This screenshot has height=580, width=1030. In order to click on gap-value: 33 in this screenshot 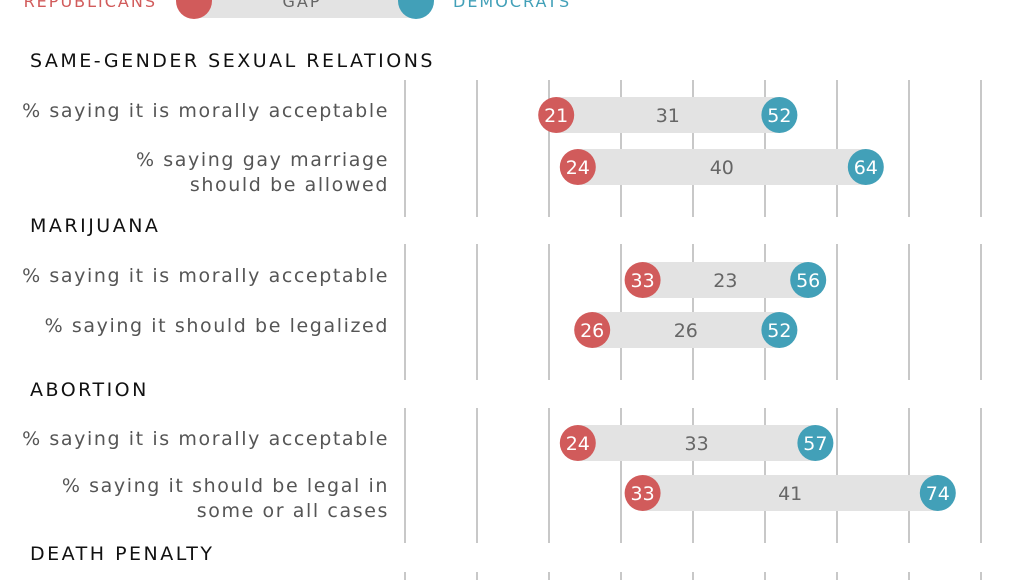, I will do `click(697, 444)`.